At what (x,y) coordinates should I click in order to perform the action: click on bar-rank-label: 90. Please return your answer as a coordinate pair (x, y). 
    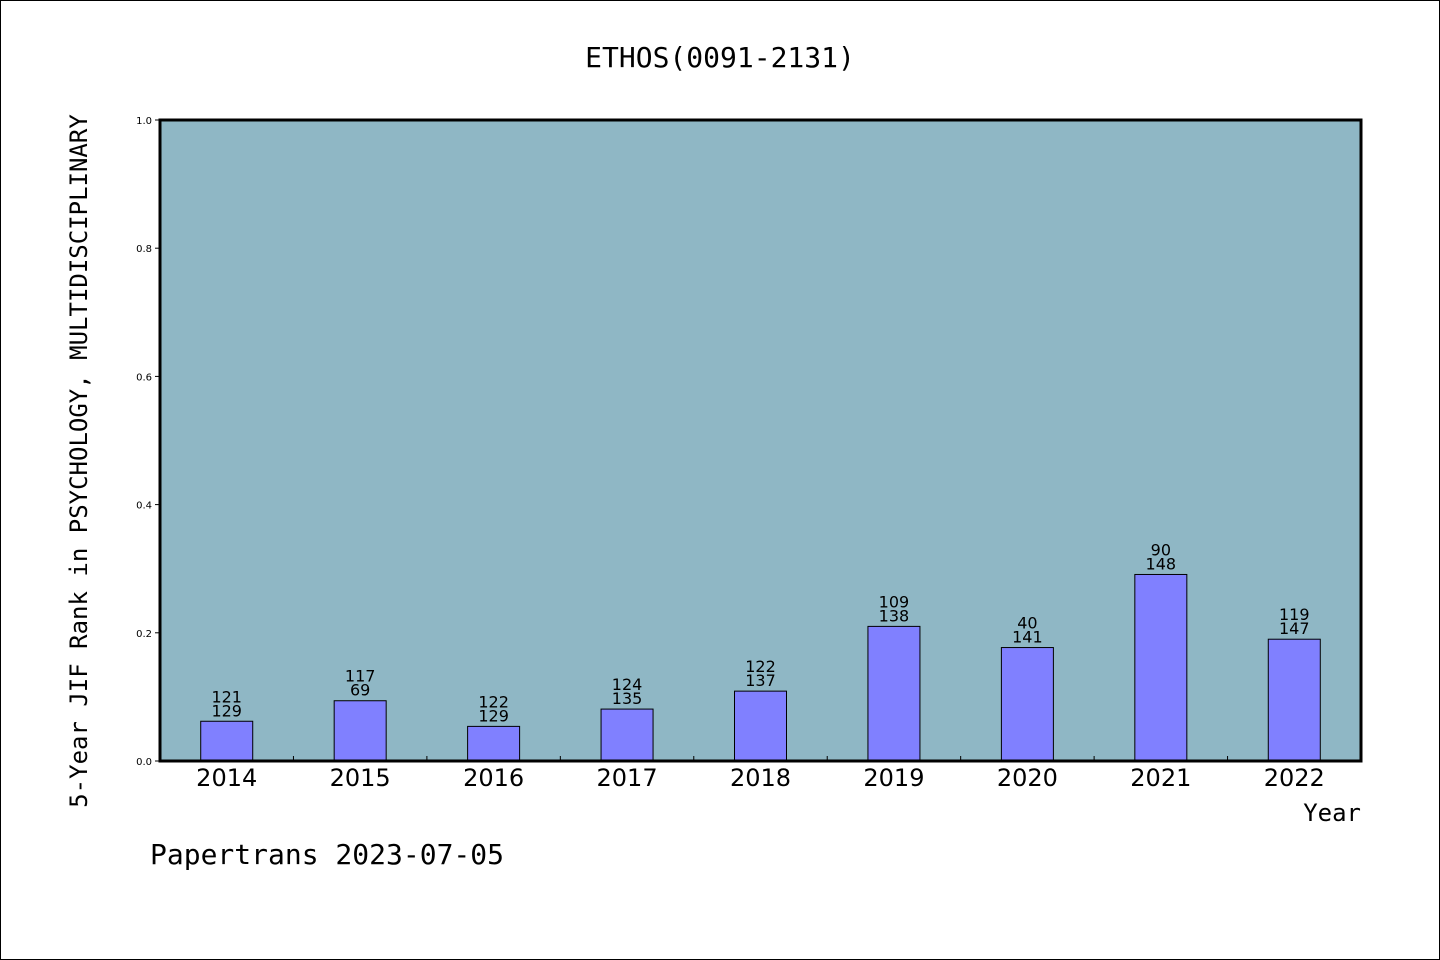
    Looking at the image, I should click on (1161, 549).